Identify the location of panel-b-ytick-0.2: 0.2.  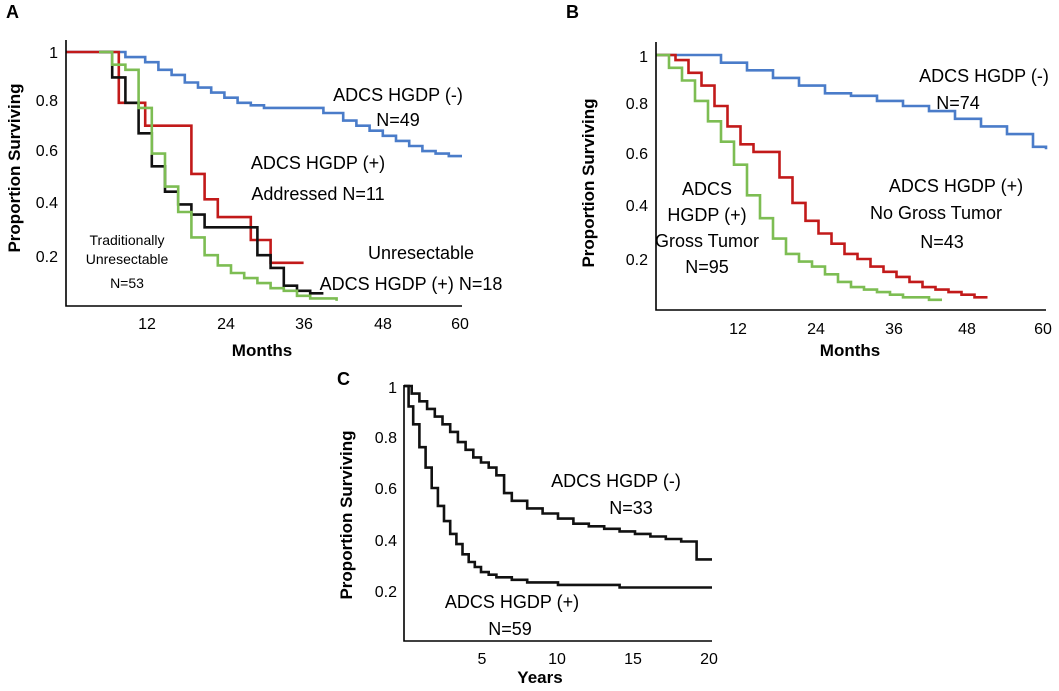
(637, 260).